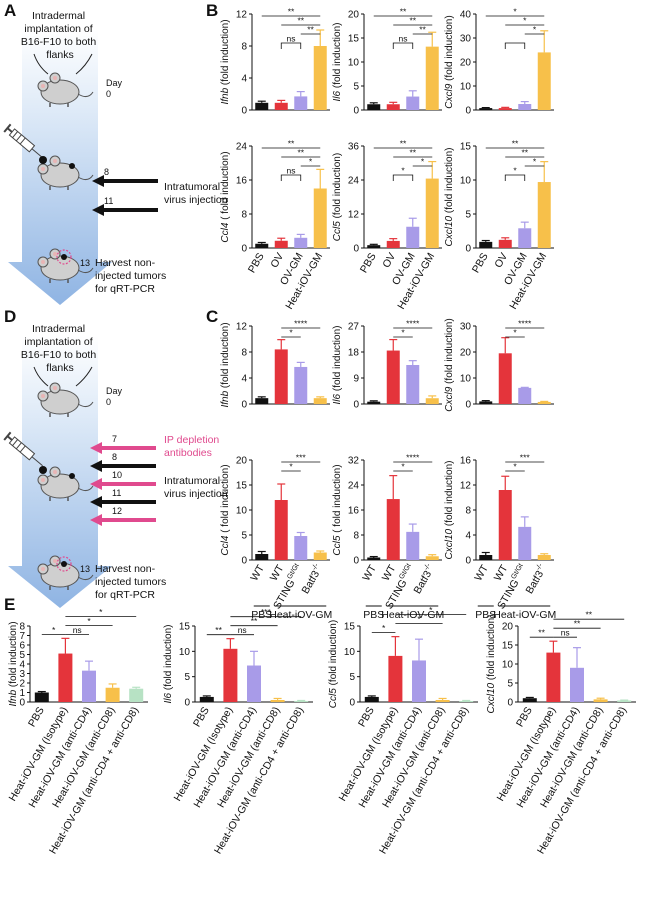  Describe the element at coordinates (373, 615) in the screenshot. I see `group-label-pbs: PBS` at that location.